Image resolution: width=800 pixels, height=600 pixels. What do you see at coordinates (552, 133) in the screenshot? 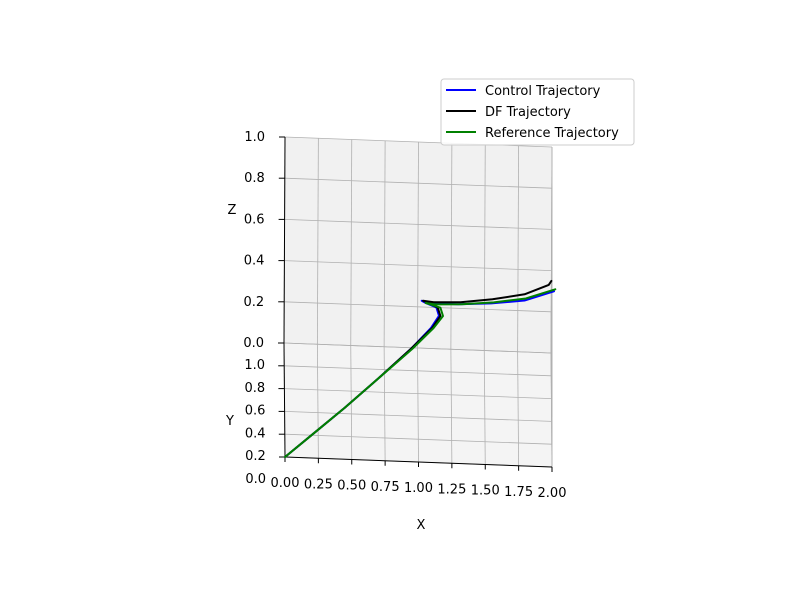
I see `legend-label: Reference Trajectory` at bounding box center [552, 133].